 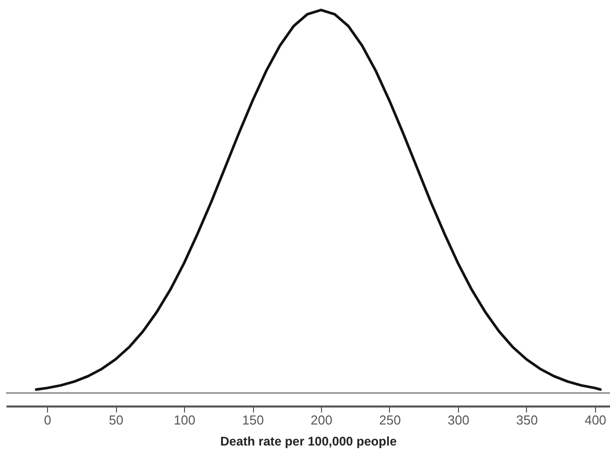 I want to click on x-tick-label: 100, so click(x=185, y=420).